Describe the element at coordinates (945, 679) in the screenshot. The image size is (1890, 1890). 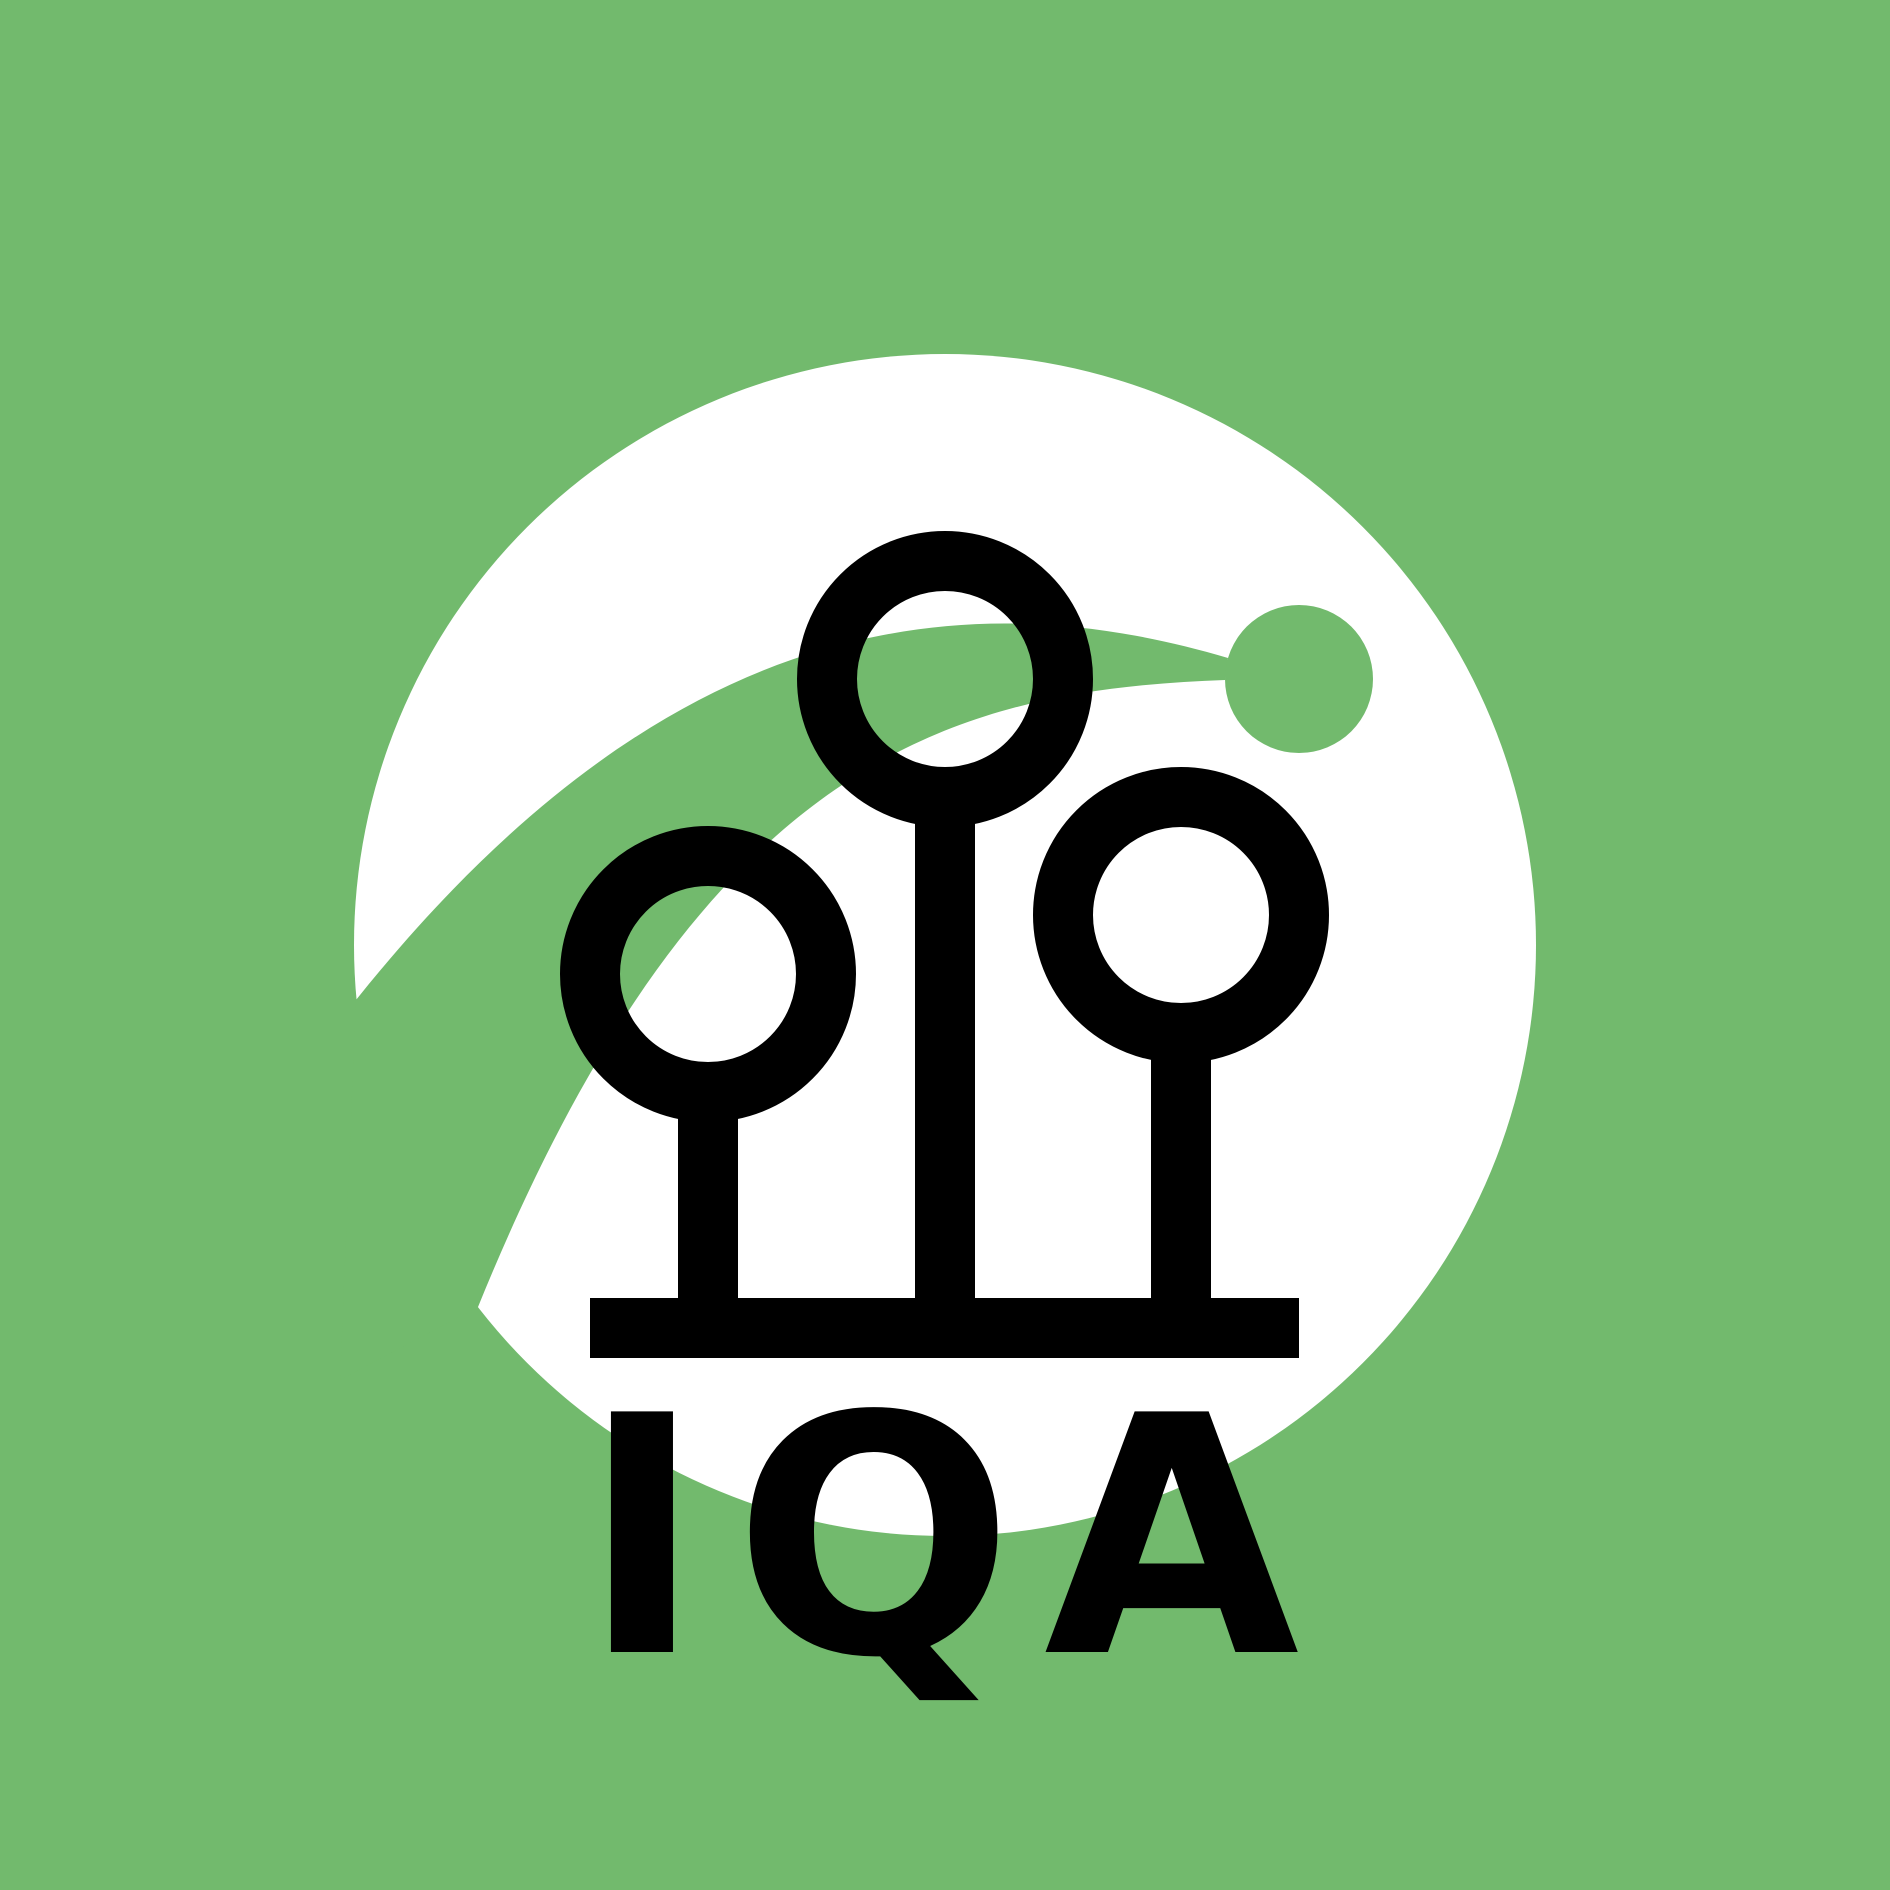
I see `middle-pin-ring` at that location.